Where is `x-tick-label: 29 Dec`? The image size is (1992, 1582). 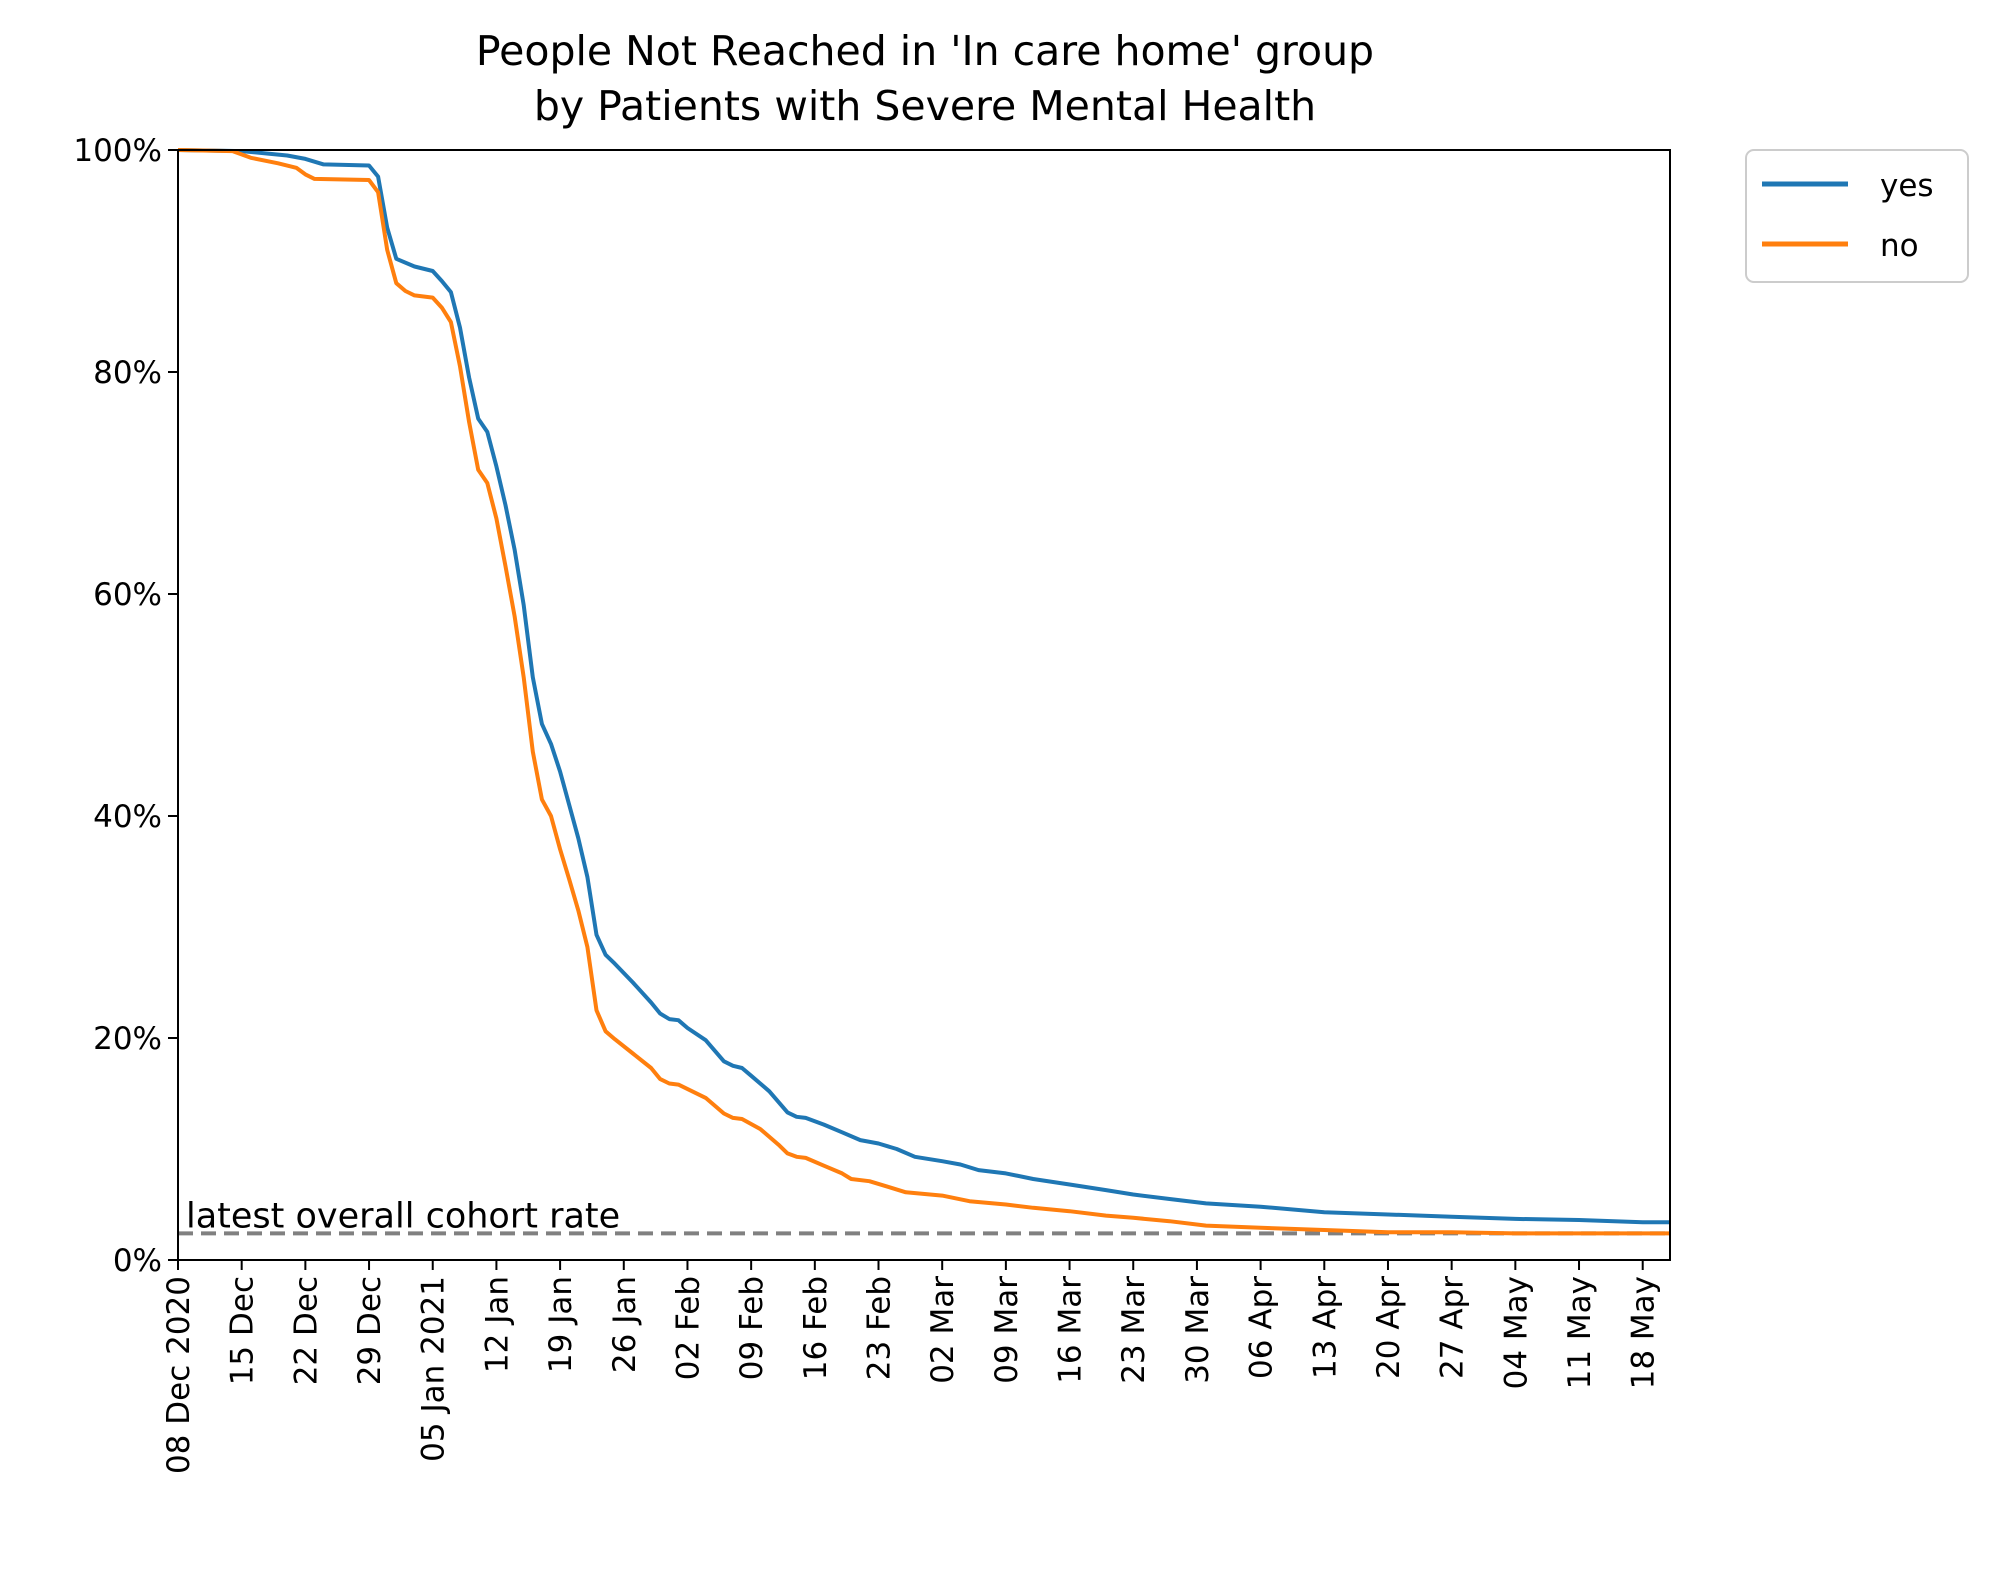
x-tick-label: 29 Dec is located at coordinates (370, 1330).